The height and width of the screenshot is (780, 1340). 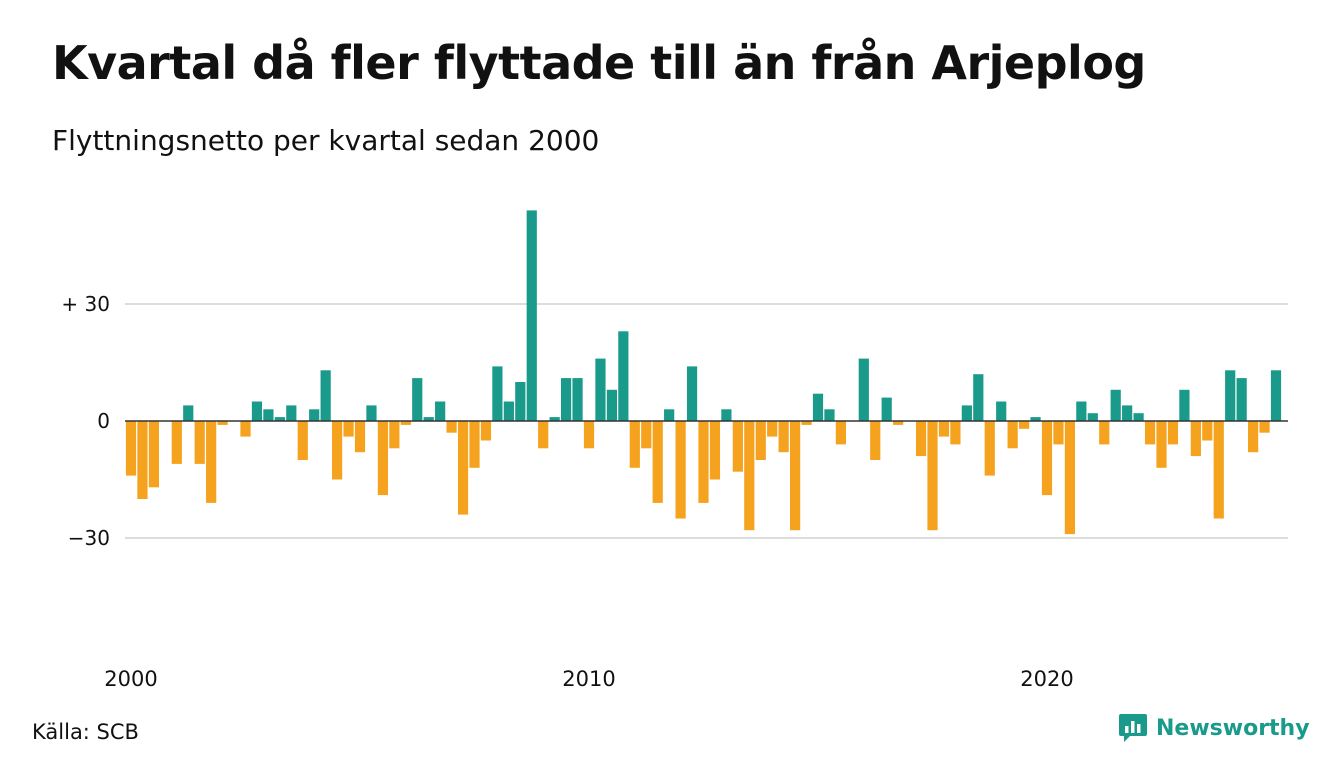 What do you see at coordinates (85, 732) in the screenshot?
I see `source-note: Källa: SCB` at bounding box center [85, 732].